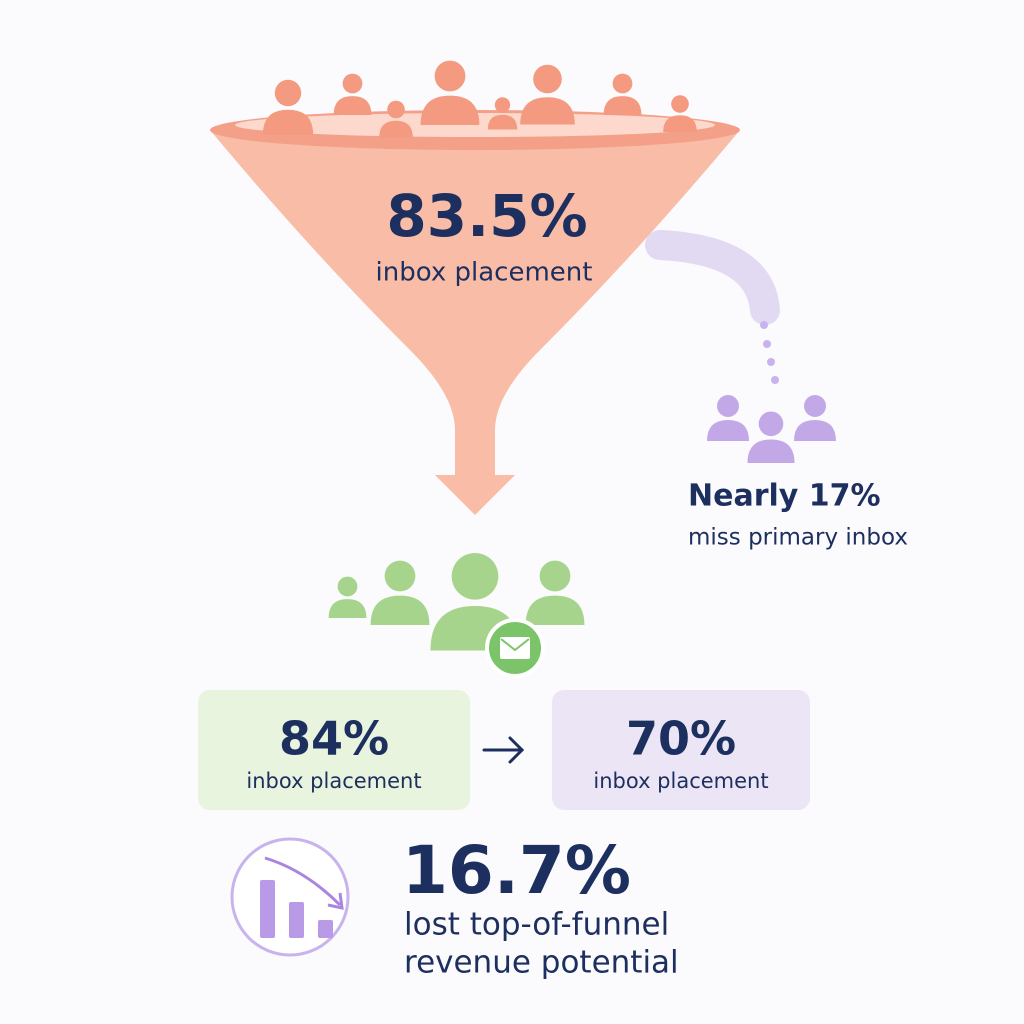  What do you see at coordinates (333, 781) in the screenshot?
I see `before-label: inbox placement` at bounding box center [333, 781].